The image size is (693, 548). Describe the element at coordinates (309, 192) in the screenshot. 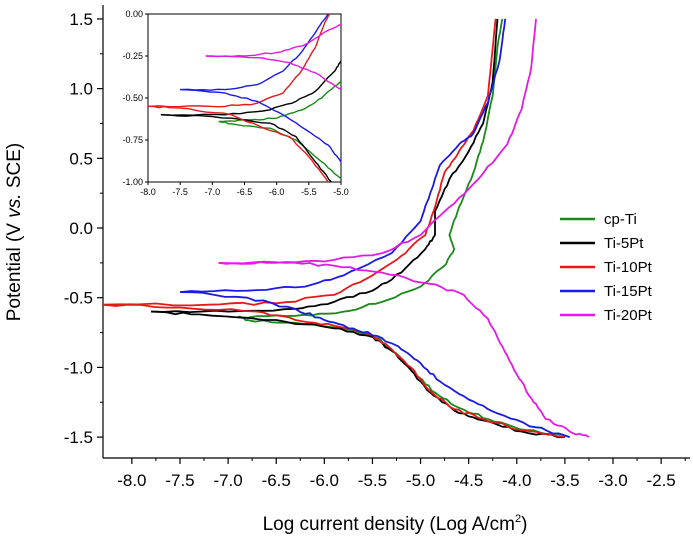

I see `inset-x-tick-label: -5.5` at that location.